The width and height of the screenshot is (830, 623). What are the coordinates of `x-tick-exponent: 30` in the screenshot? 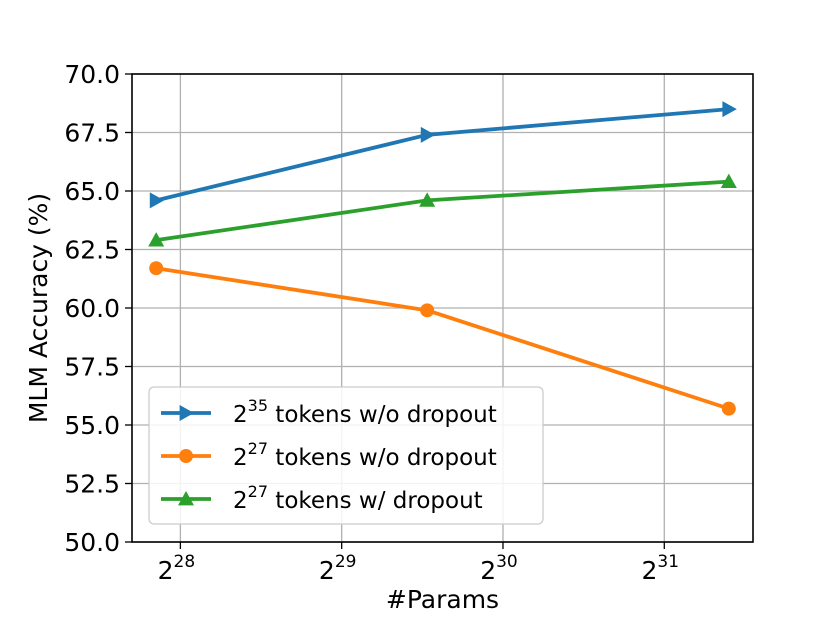 It's located at (507, 562).